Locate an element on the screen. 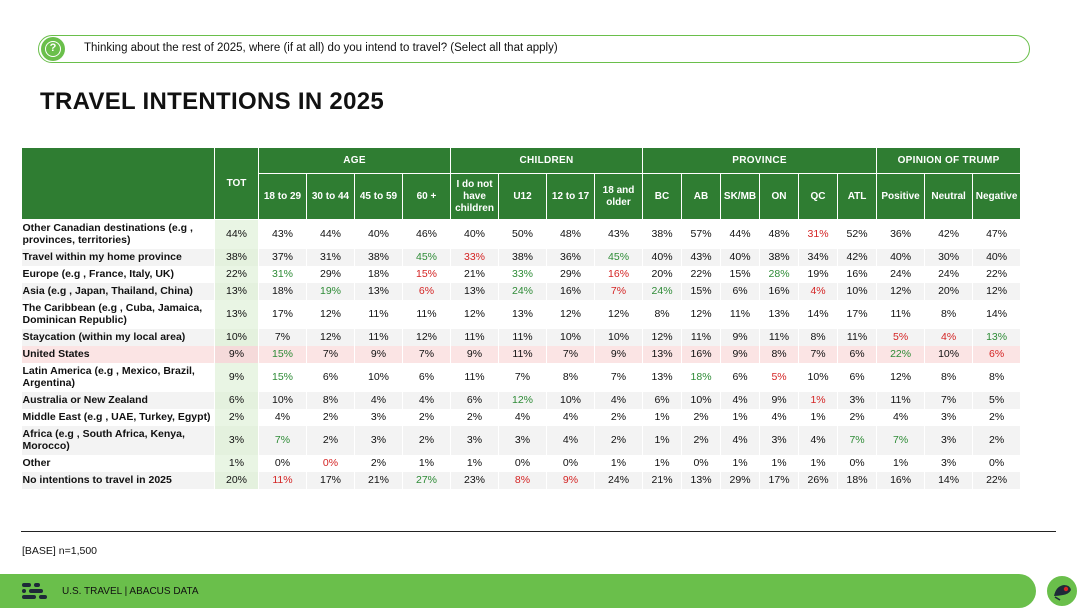 The height and width of the screenshot is (608, 1080). value-cell: 52% is located at coordinates (857, 234).